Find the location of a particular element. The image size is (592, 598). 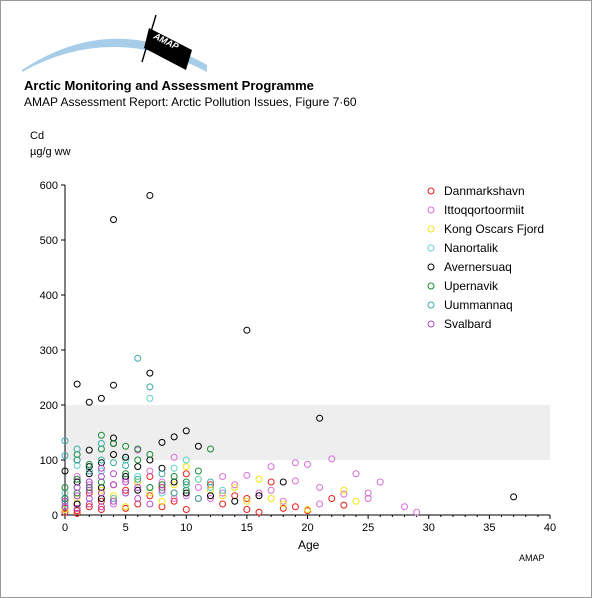

x-tick-label: 20 is located at coordinates (307, 528).